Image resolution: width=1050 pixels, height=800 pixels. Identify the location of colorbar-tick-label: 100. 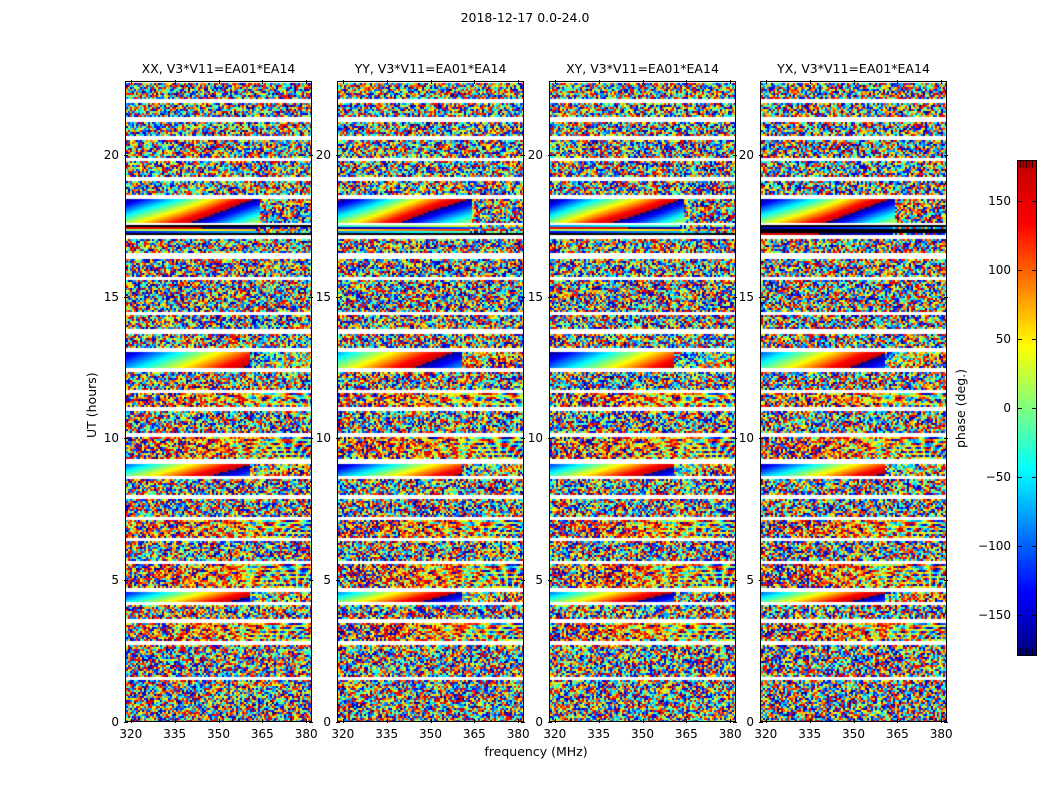
(999, 270).